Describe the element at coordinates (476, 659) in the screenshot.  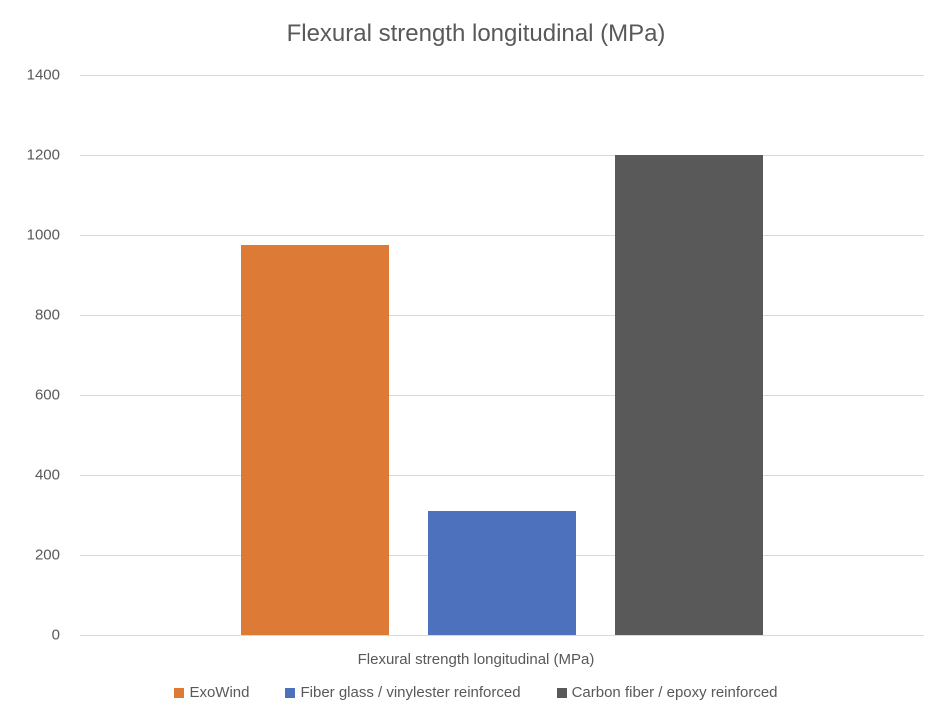
I see `x-axis-category-label: Flexural strength longitudinal (MPa)` at that location.